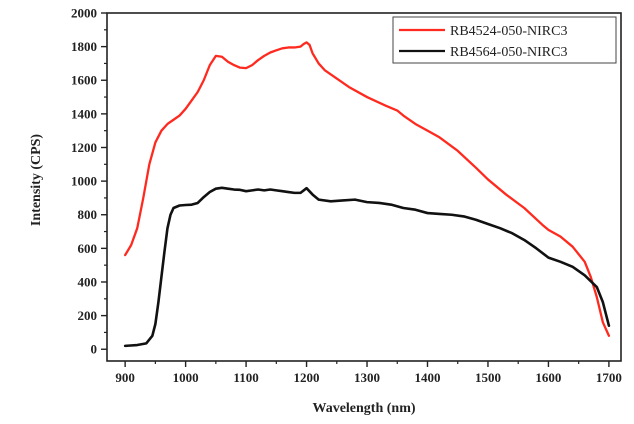 The width and height of the screenshot is (634, 424). What do you see at coordinates (186, 377) in the screenshot?
I see `x-tick-label: 1000` at bounding box center [186, 377].